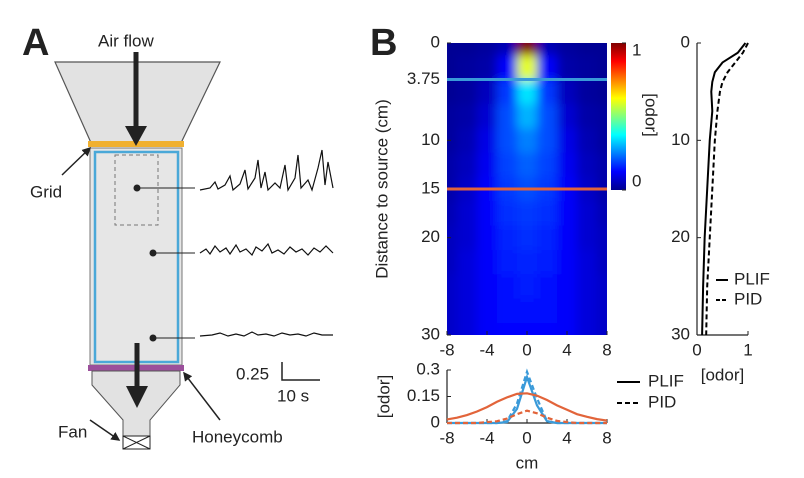  What do you see at coordinates (435, 41) in the screenshot?
I see `y-tick-label: 0` at bounding box center [435, 41].